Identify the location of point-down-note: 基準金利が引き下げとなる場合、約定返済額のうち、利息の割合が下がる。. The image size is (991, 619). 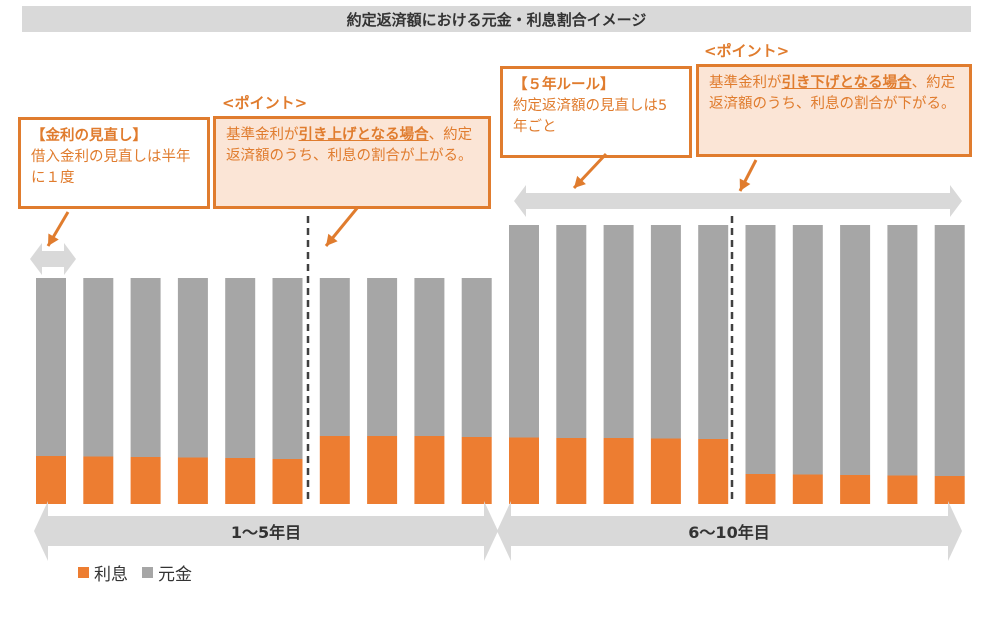
(834, 110).